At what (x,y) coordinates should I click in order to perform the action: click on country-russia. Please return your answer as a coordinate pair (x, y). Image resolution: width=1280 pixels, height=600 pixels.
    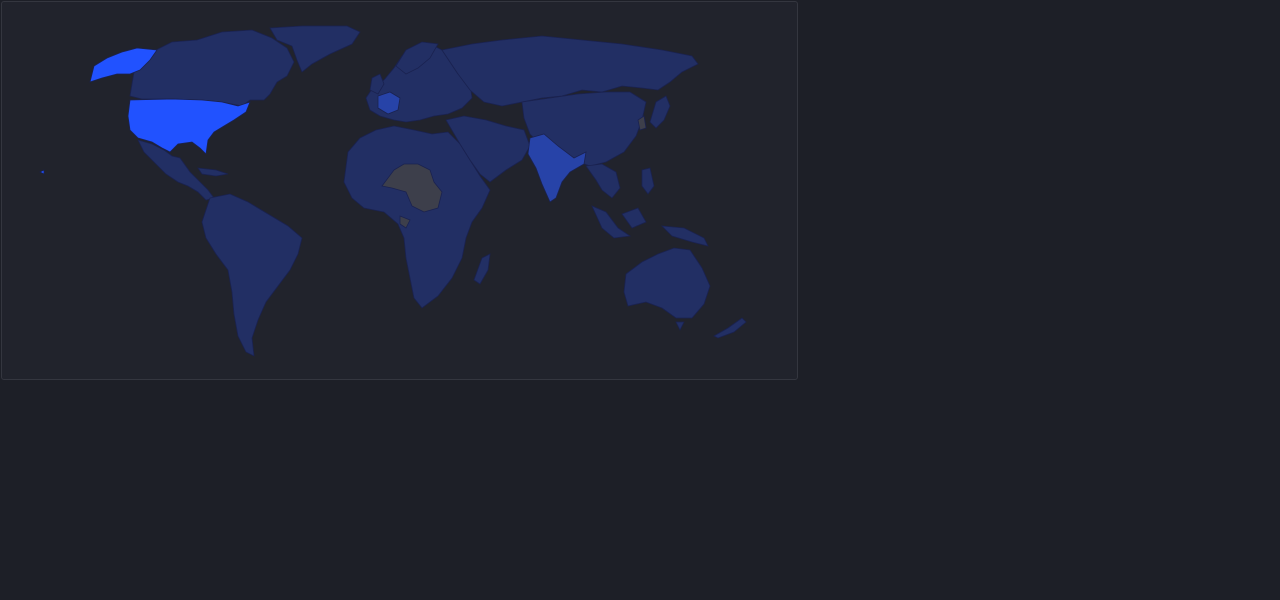
    Looking at the image, I should click on (570, 71).